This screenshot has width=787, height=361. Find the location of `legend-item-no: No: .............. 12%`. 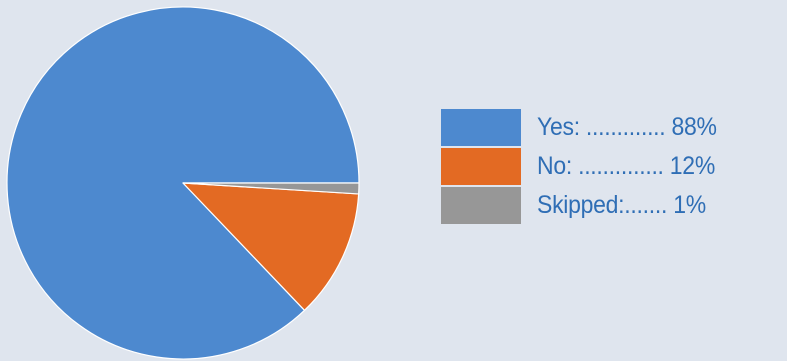

legend-item-no: No: .............. 12% is located at coordinates (614, 166).